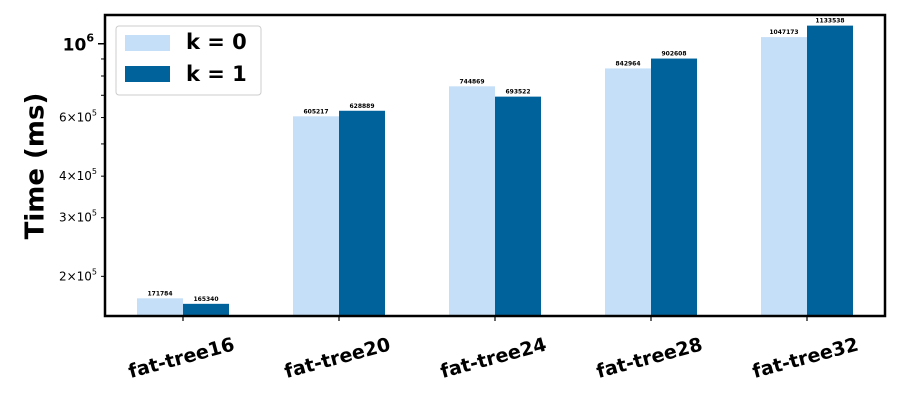 This screenshot has height=400, width=900. I want to click on bar-fat-tree16-k1, so click(206, 309).